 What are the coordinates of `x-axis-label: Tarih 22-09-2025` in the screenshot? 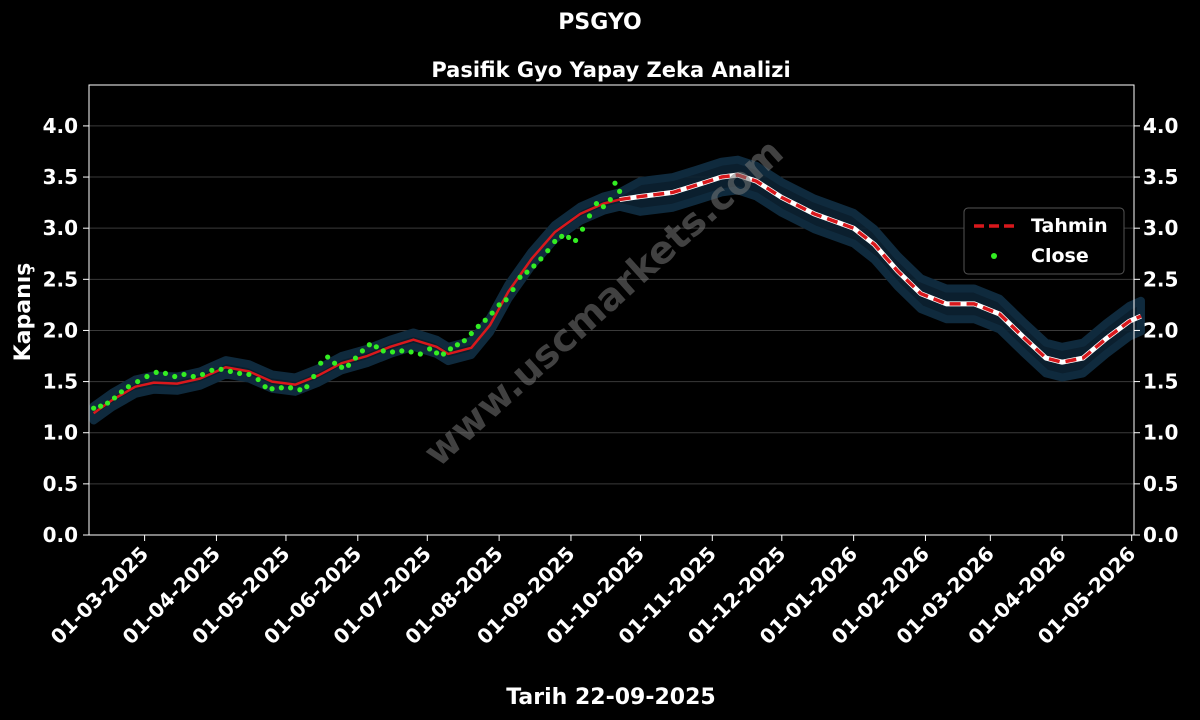 It's located at (610, 697).